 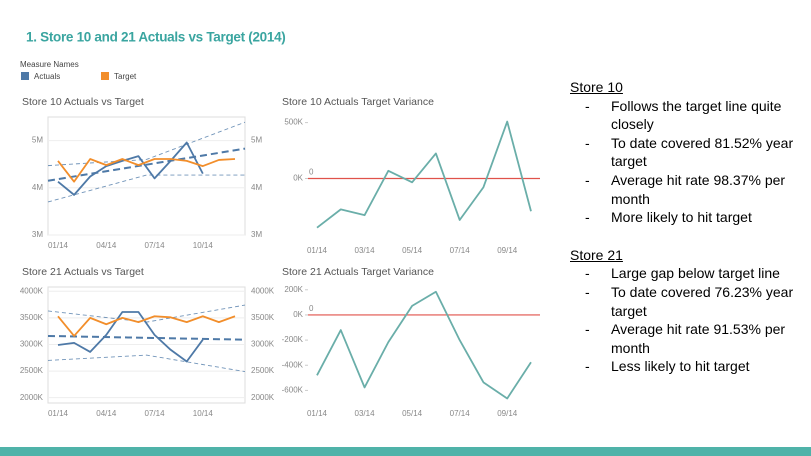 What do you see at coordinates (695, 273) in the screenshot?
I see `note-text: Large gap below target line` at bounding box center [695, 273].